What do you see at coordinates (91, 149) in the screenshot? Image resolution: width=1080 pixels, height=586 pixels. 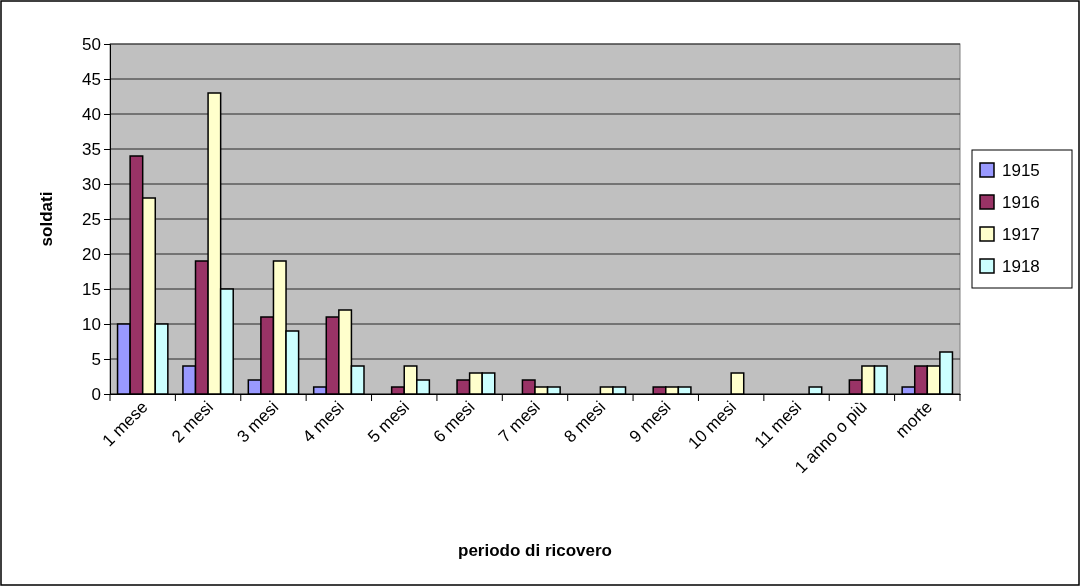 I see `y-tick-label: 35` at bounding box center [91, 149].